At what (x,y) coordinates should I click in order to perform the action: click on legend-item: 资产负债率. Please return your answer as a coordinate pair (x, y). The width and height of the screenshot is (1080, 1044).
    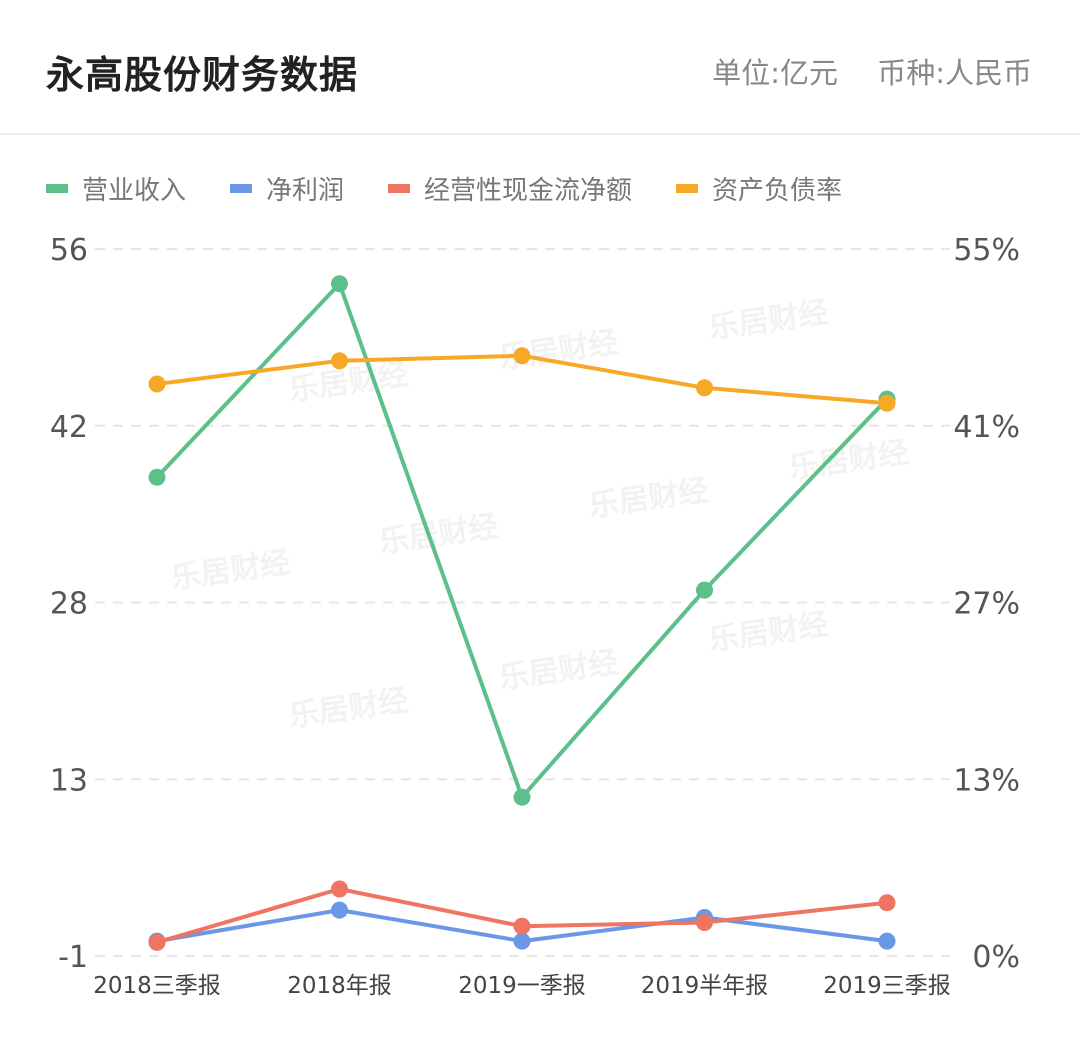
    Looking at the image, I should click on (759, 188).